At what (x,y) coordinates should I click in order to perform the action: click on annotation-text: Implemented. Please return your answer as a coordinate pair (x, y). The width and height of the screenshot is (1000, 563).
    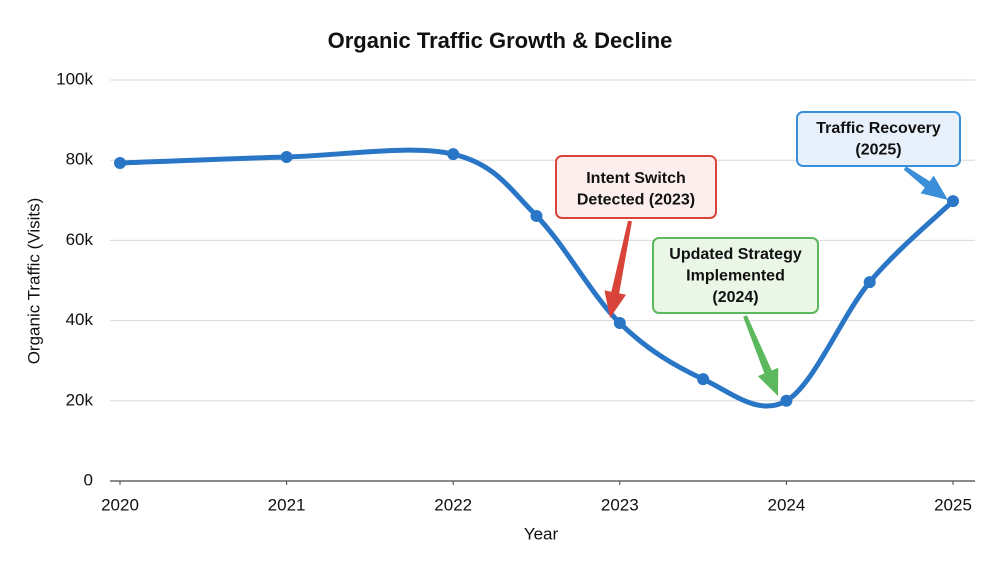
    Looking at the image, I should click on (735, 276).